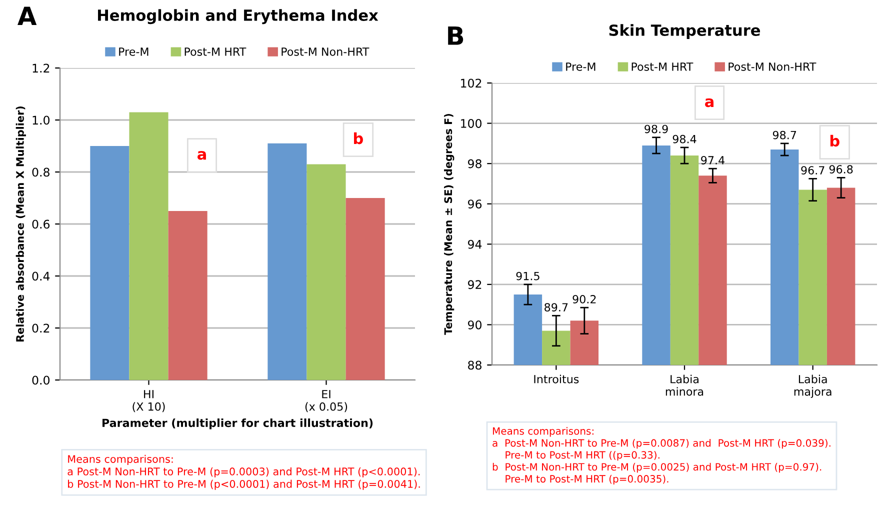 Image resolution: width=889 pixels, height=508 pixels. What do you see at coordinates (41, 172) in the screenshot?
I see `y-tick-label: 0.8` at bounding box center [41, 172].